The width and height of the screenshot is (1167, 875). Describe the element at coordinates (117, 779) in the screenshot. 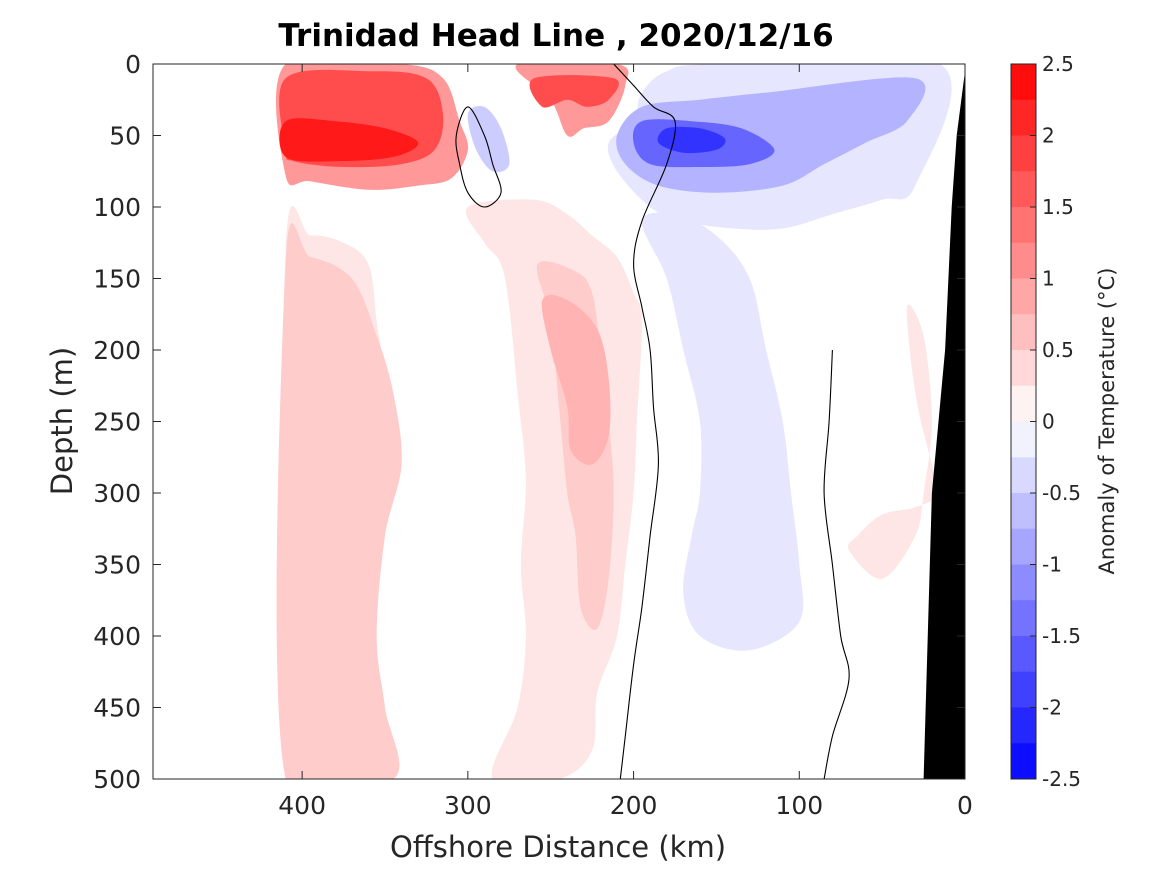

I see `y-tick-label: 500` at that location.